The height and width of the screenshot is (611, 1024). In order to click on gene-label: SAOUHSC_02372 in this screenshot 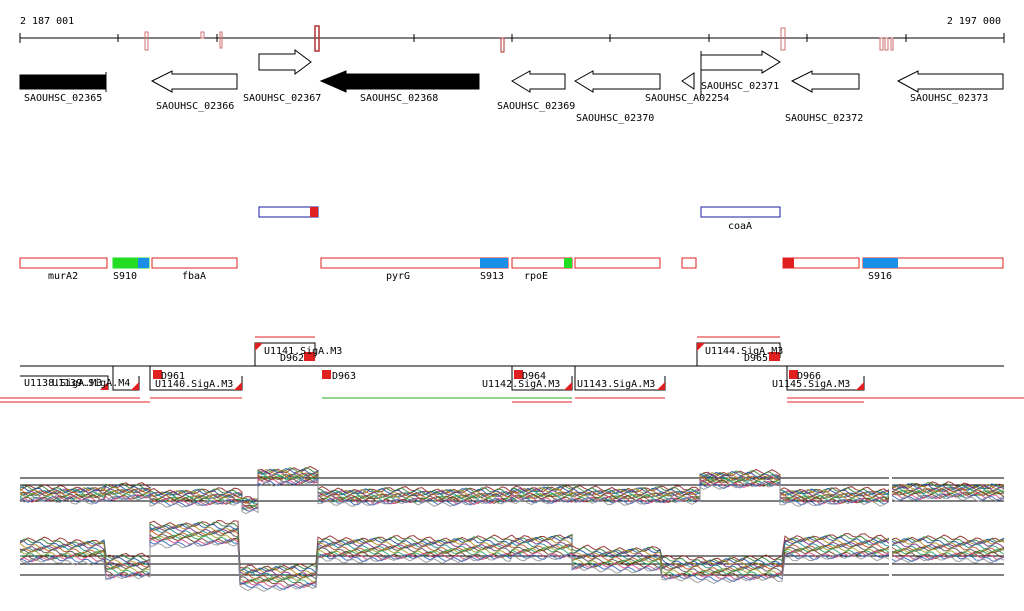, I will do `click(824, 118)`.